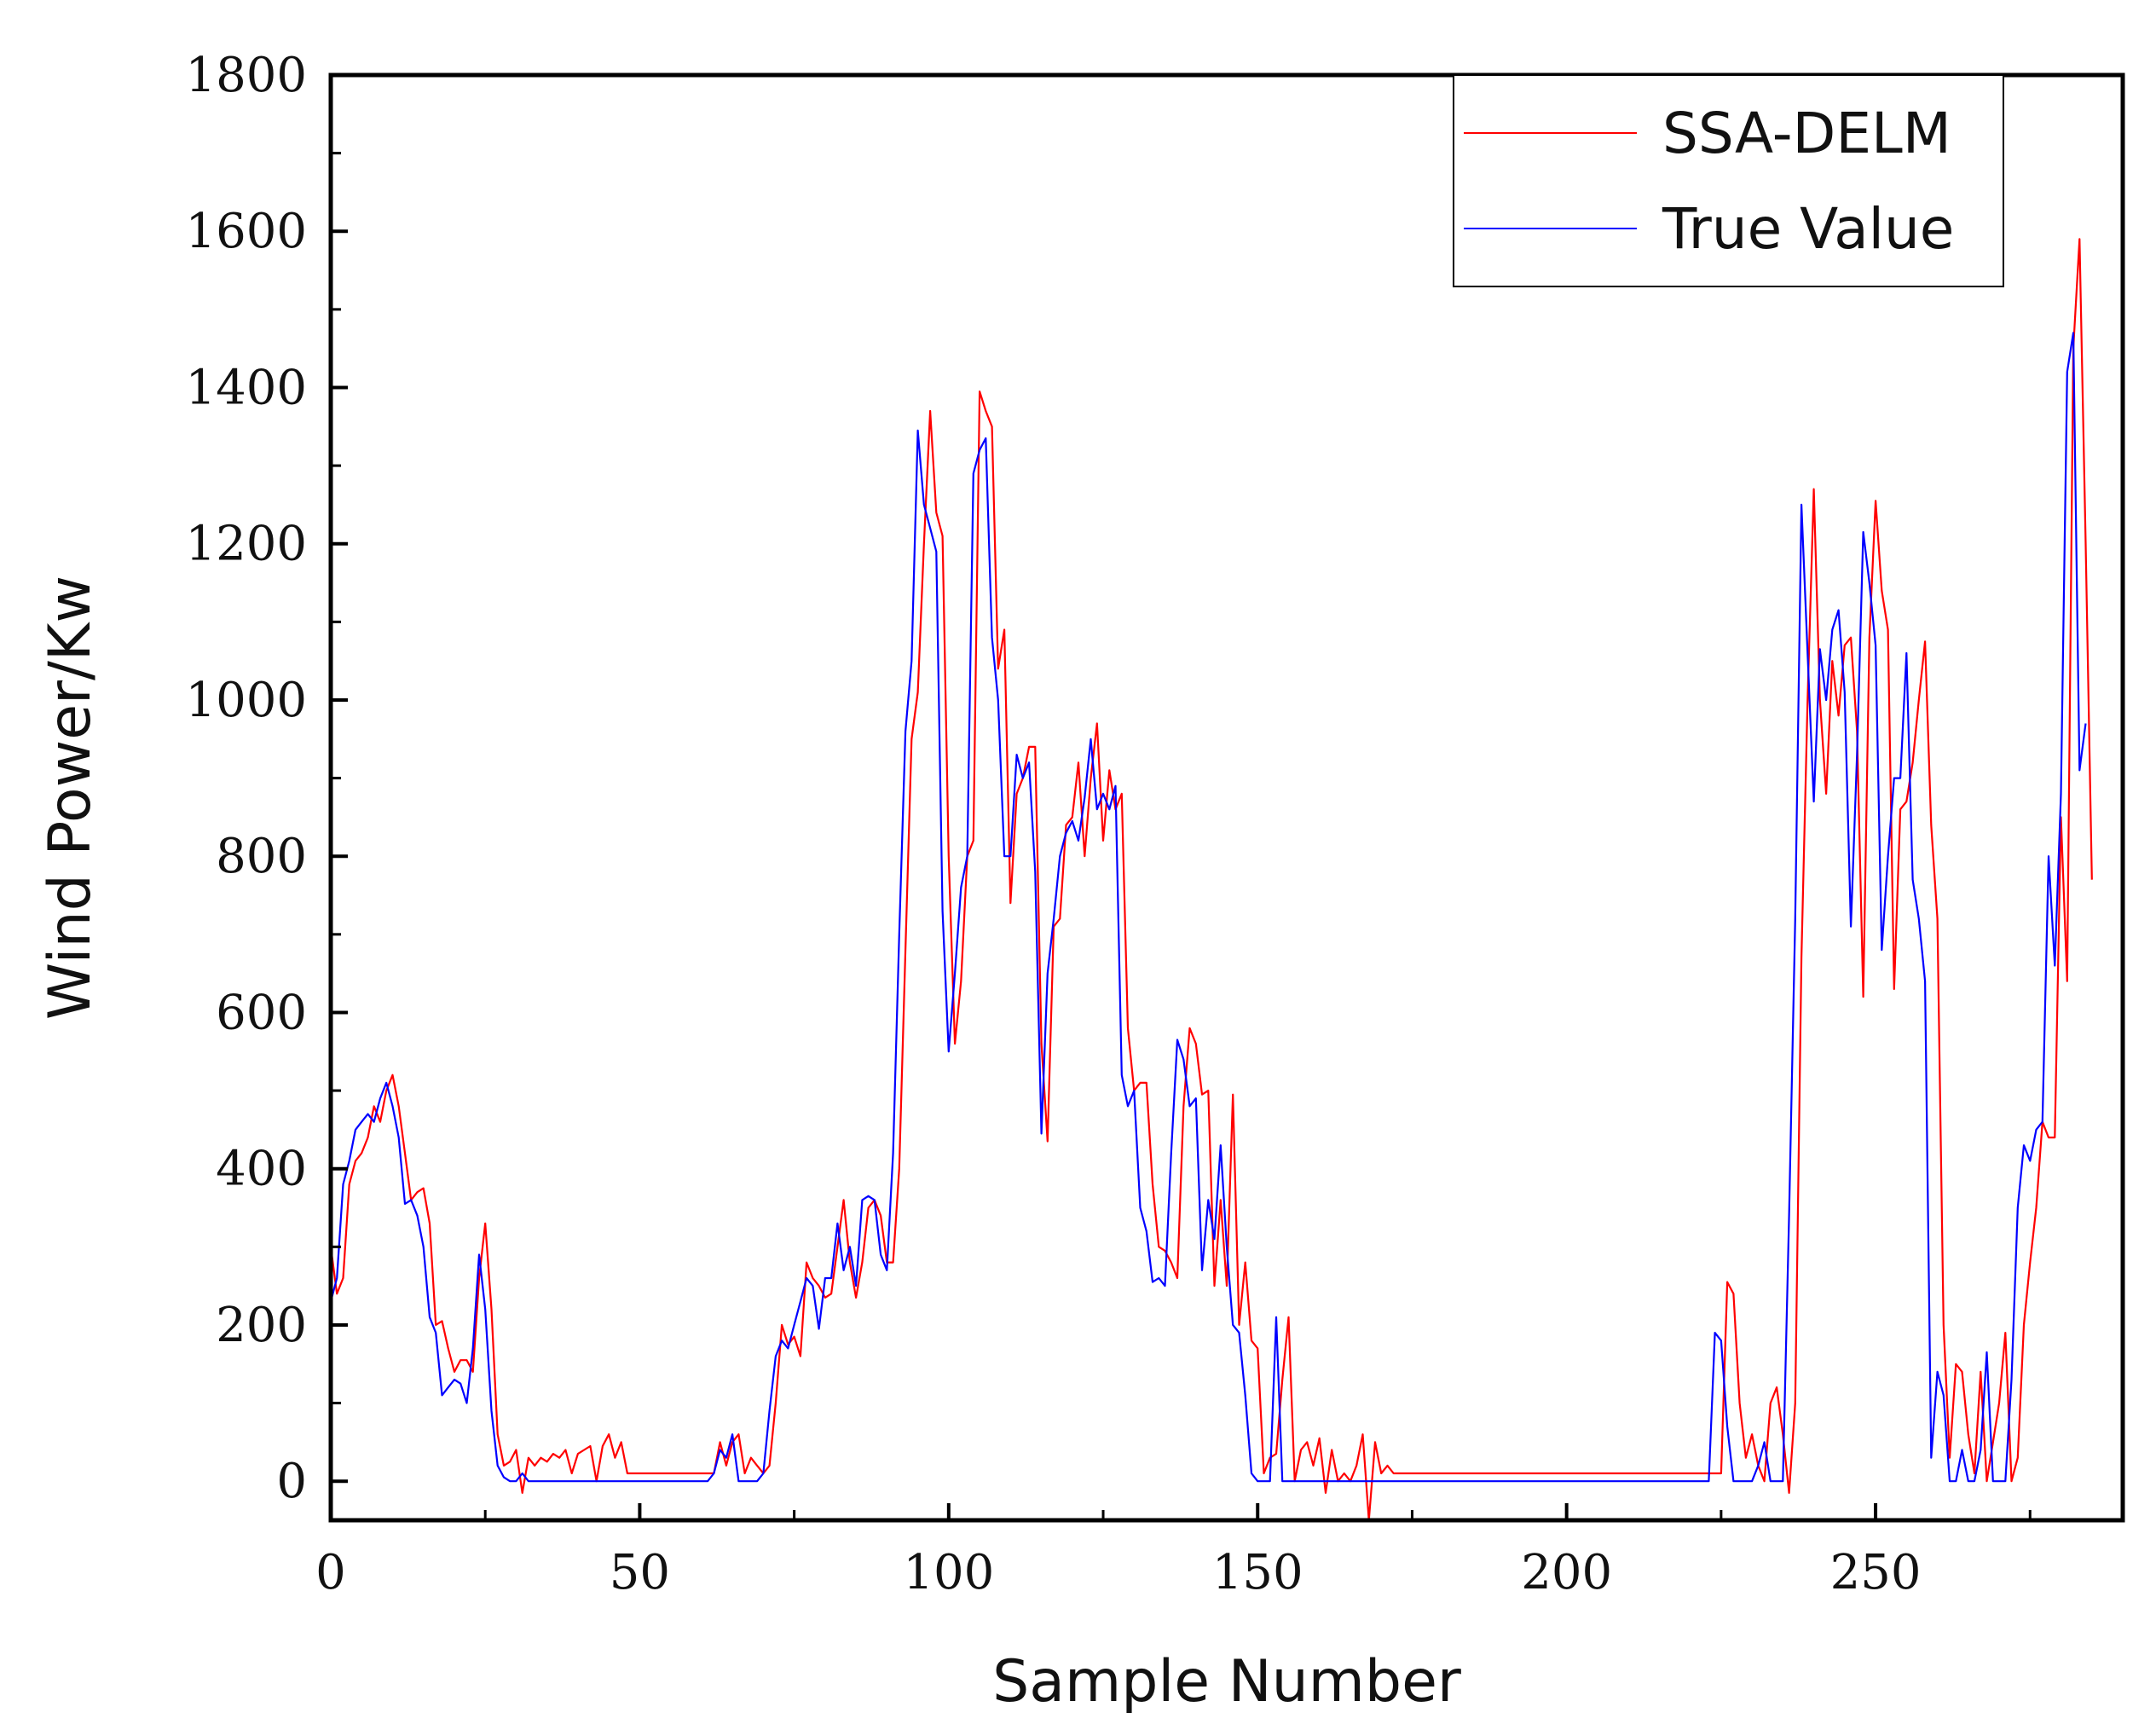 The image size is (2156, 1730). What do you see at coordinates (291, 1481) in the screenshot?
I see `y-tick-label: 0` at bounding box center [291, 1481].